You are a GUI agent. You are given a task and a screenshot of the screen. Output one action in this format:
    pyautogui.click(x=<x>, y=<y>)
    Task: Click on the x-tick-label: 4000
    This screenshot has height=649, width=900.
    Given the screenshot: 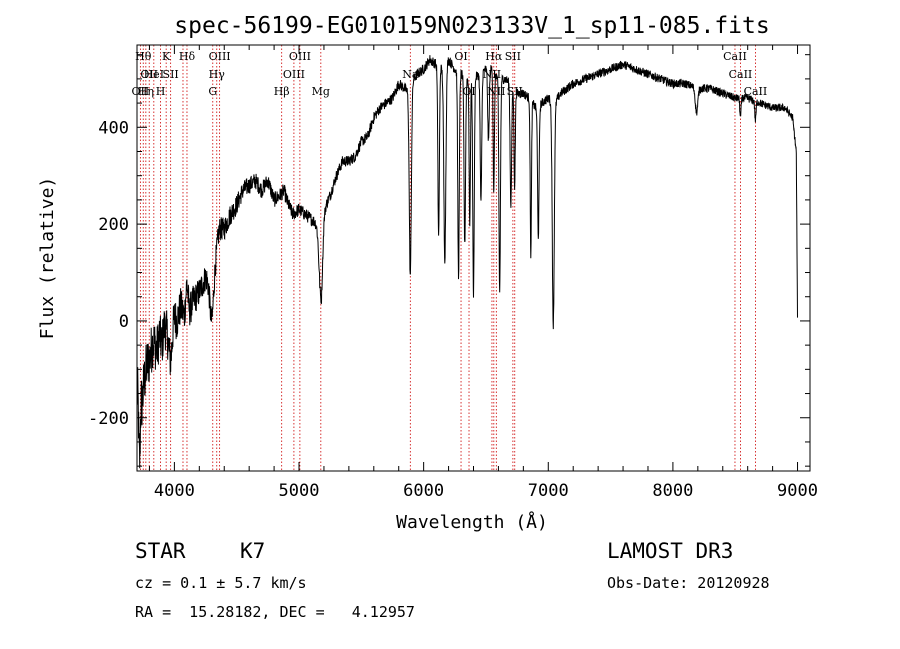 What is the action you would take?
    pyautogui.click(x=174, y=491)
    